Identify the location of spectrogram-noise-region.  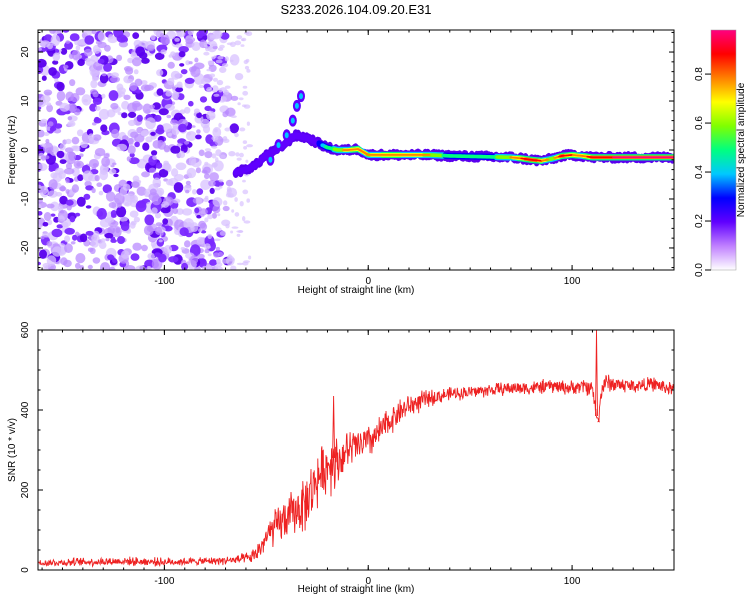
(146, 150).